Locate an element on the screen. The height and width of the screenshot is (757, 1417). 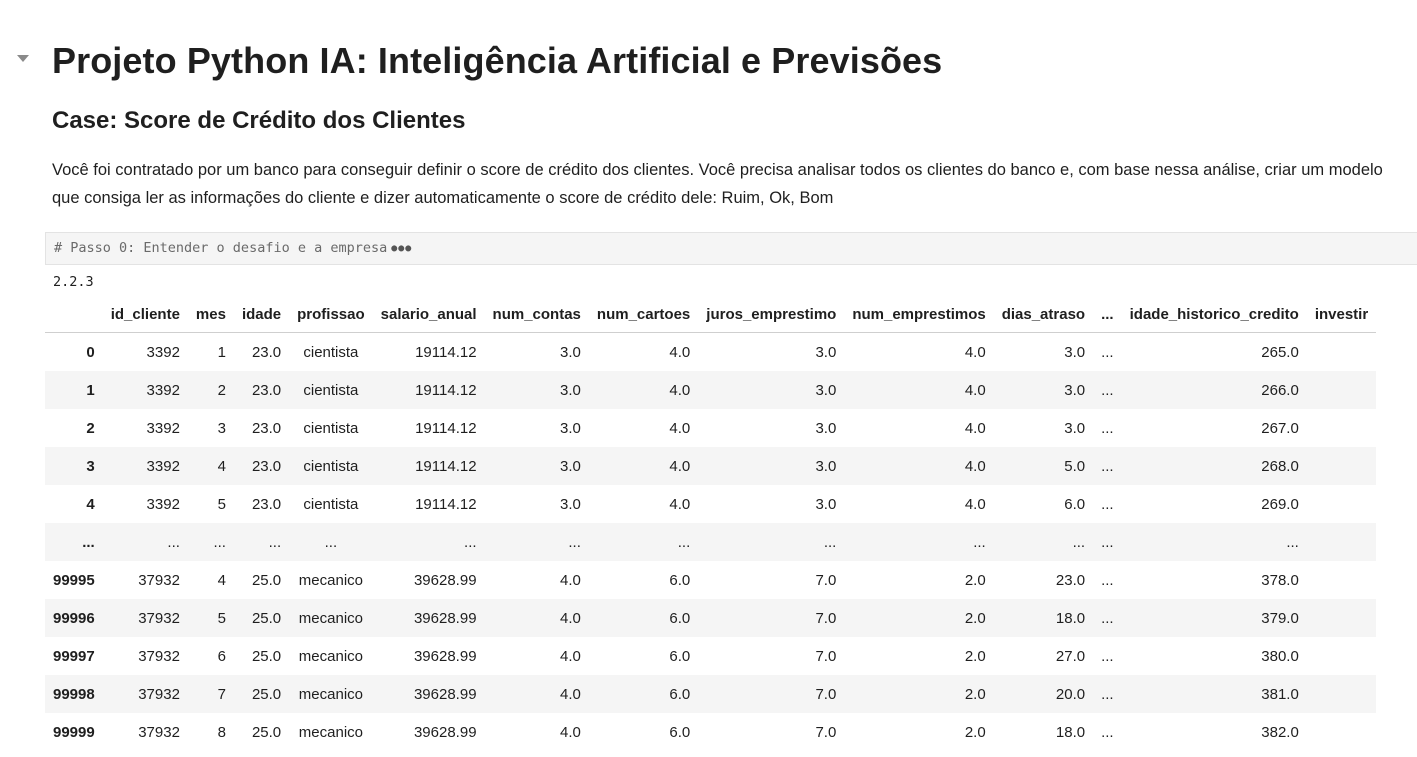
column-header is located at coordinates (74, 314).